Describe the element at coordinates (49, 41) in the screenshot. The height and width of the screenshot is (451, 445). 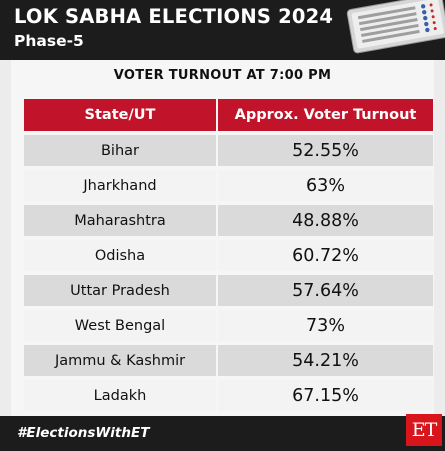
I see `page-subtitle: Phase-5` at that location.